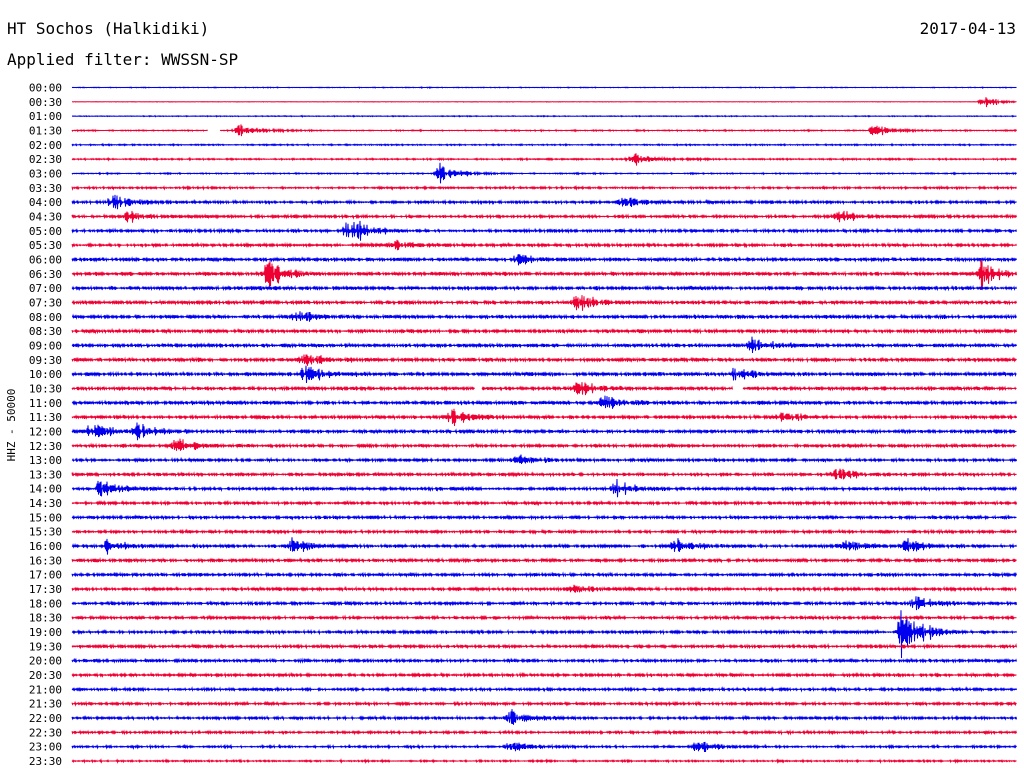 This screenshot has width=1024, height=780. I want to click on tick-label-0900: 09:00, so click(45, 345).